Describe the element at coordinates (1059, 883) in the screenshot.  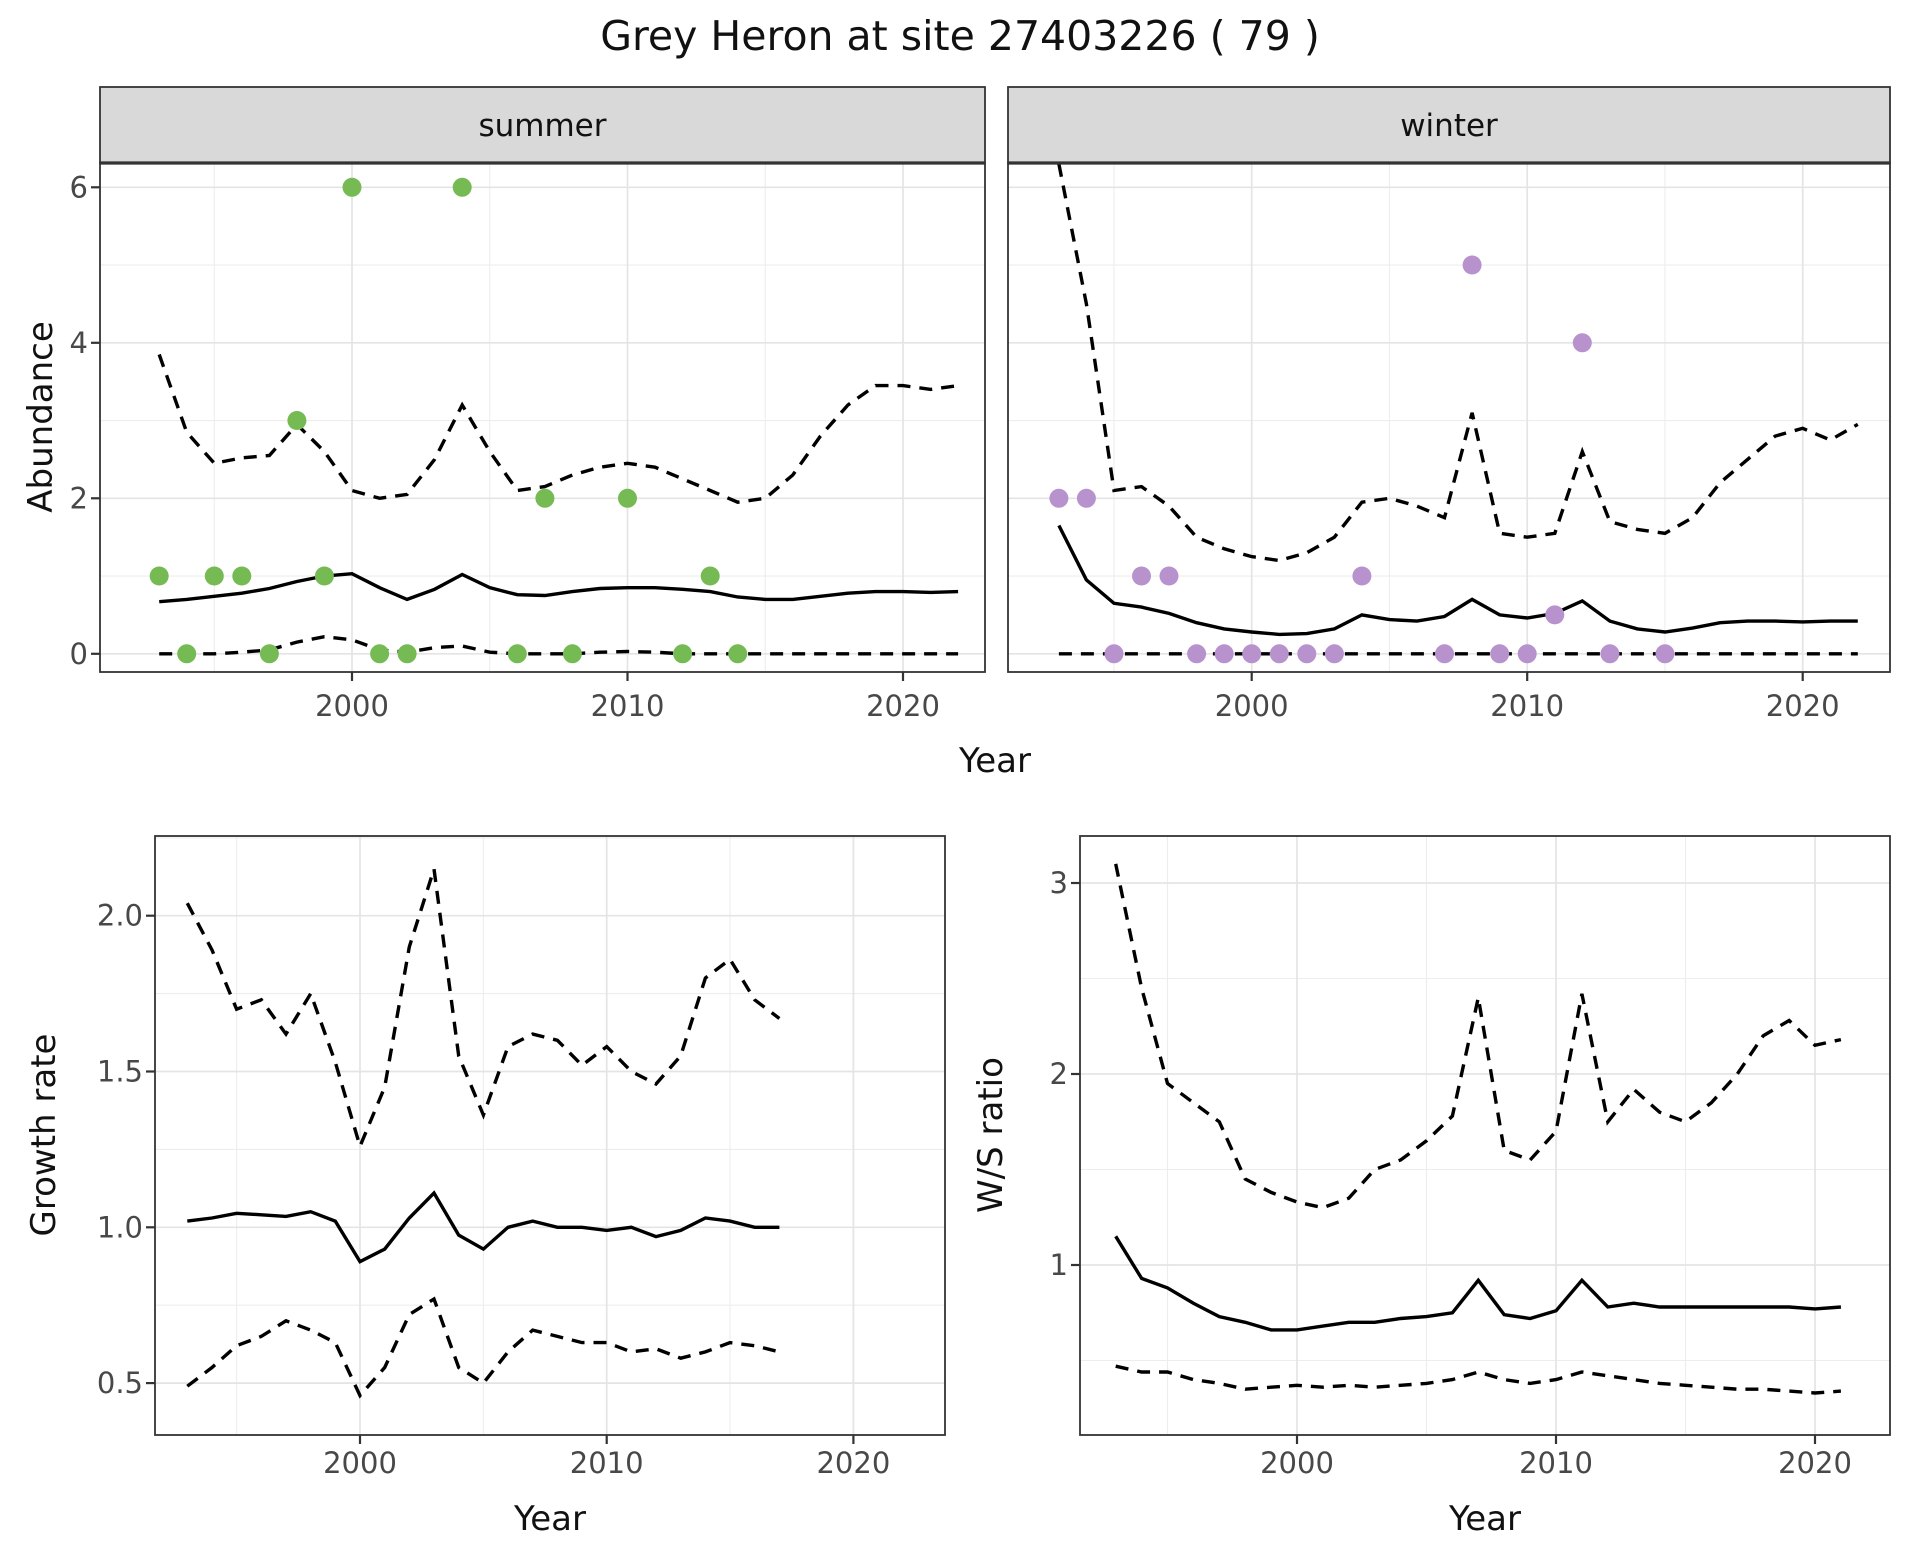
I see `y-tick-label: 3` at that location.